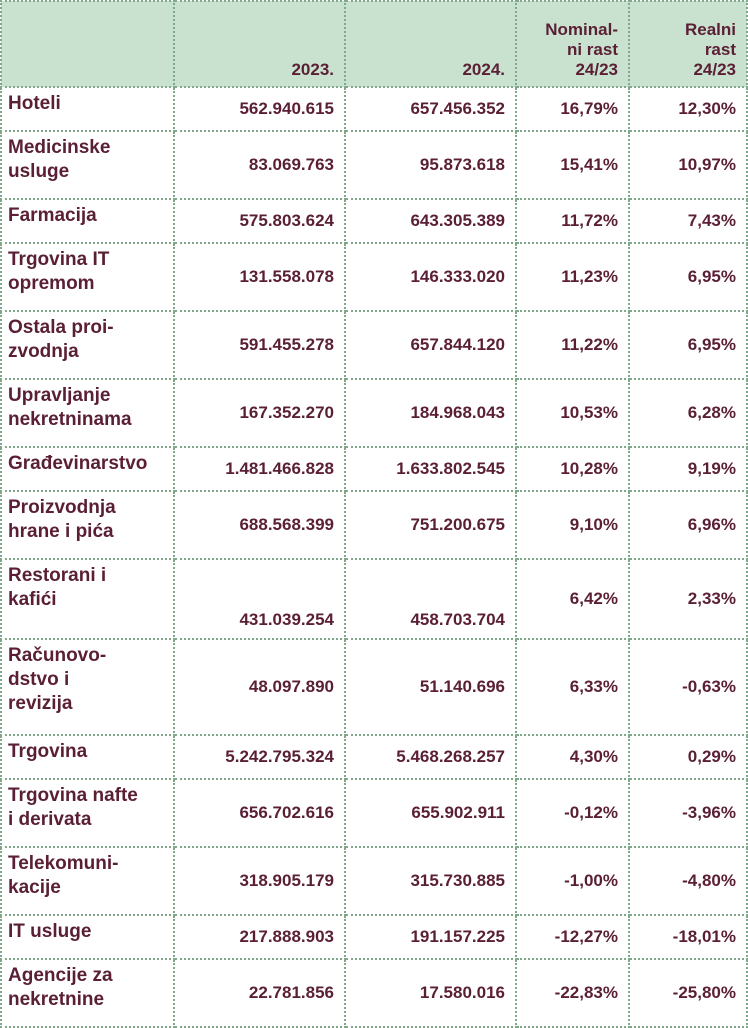 The height and width of the screenshot is (1028, 748). What do you see at coordinates (87, 109) in the screenshot?
I see `row-label: Hoteli` at bounding box center [87, 109].